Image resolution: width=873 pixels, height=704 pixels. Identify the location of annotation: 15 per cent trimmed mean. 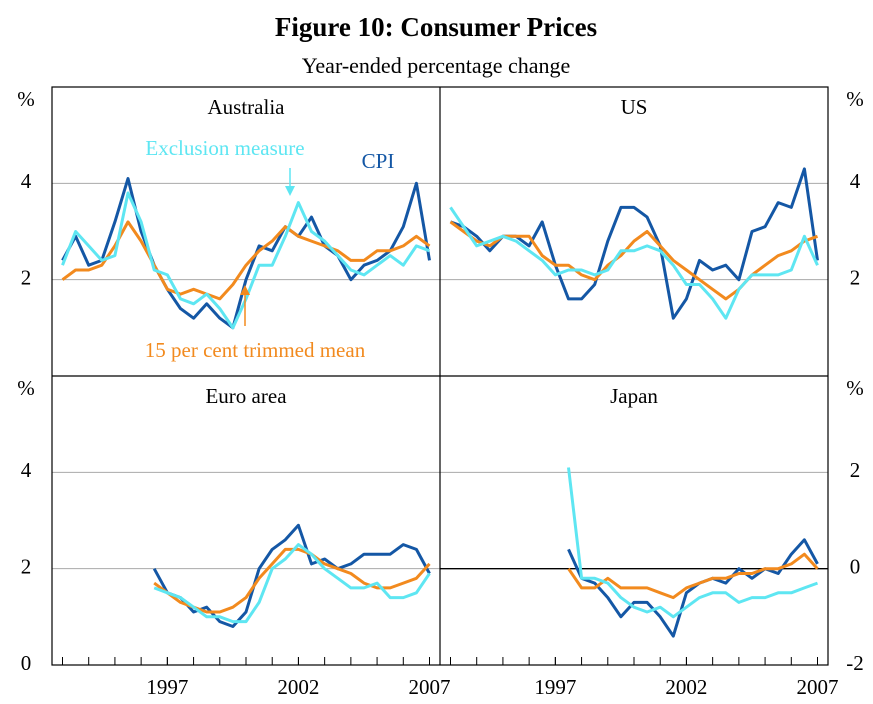
(255, 350).